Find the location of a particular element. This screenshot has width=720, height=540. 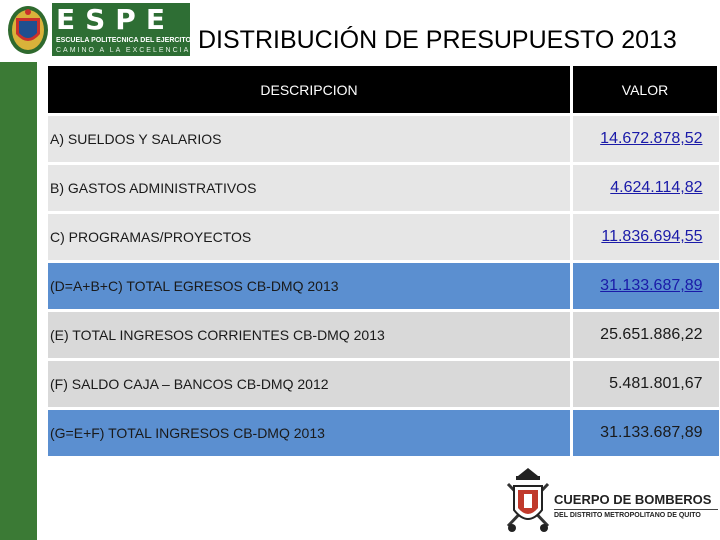

row-description: (G=E+F) TOTAL INGRESOS CB-DMQ 2013 is located at coordinates (310, 433).